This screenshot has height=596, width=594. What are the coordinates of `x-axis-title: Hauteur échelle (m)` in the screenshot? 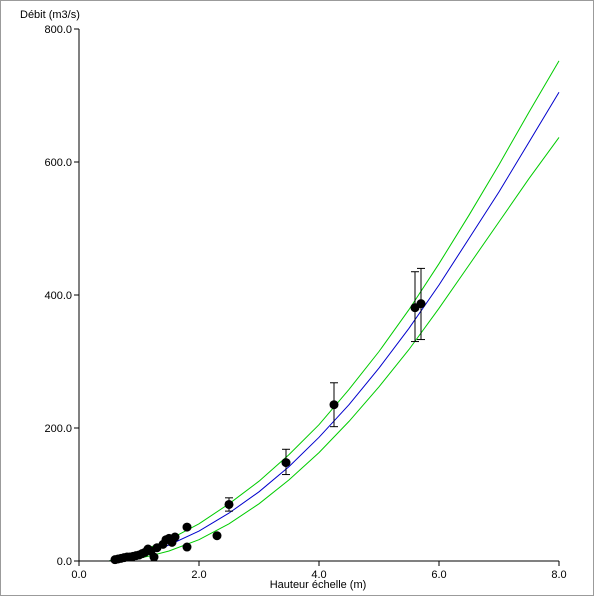 It's located at (318, 585).